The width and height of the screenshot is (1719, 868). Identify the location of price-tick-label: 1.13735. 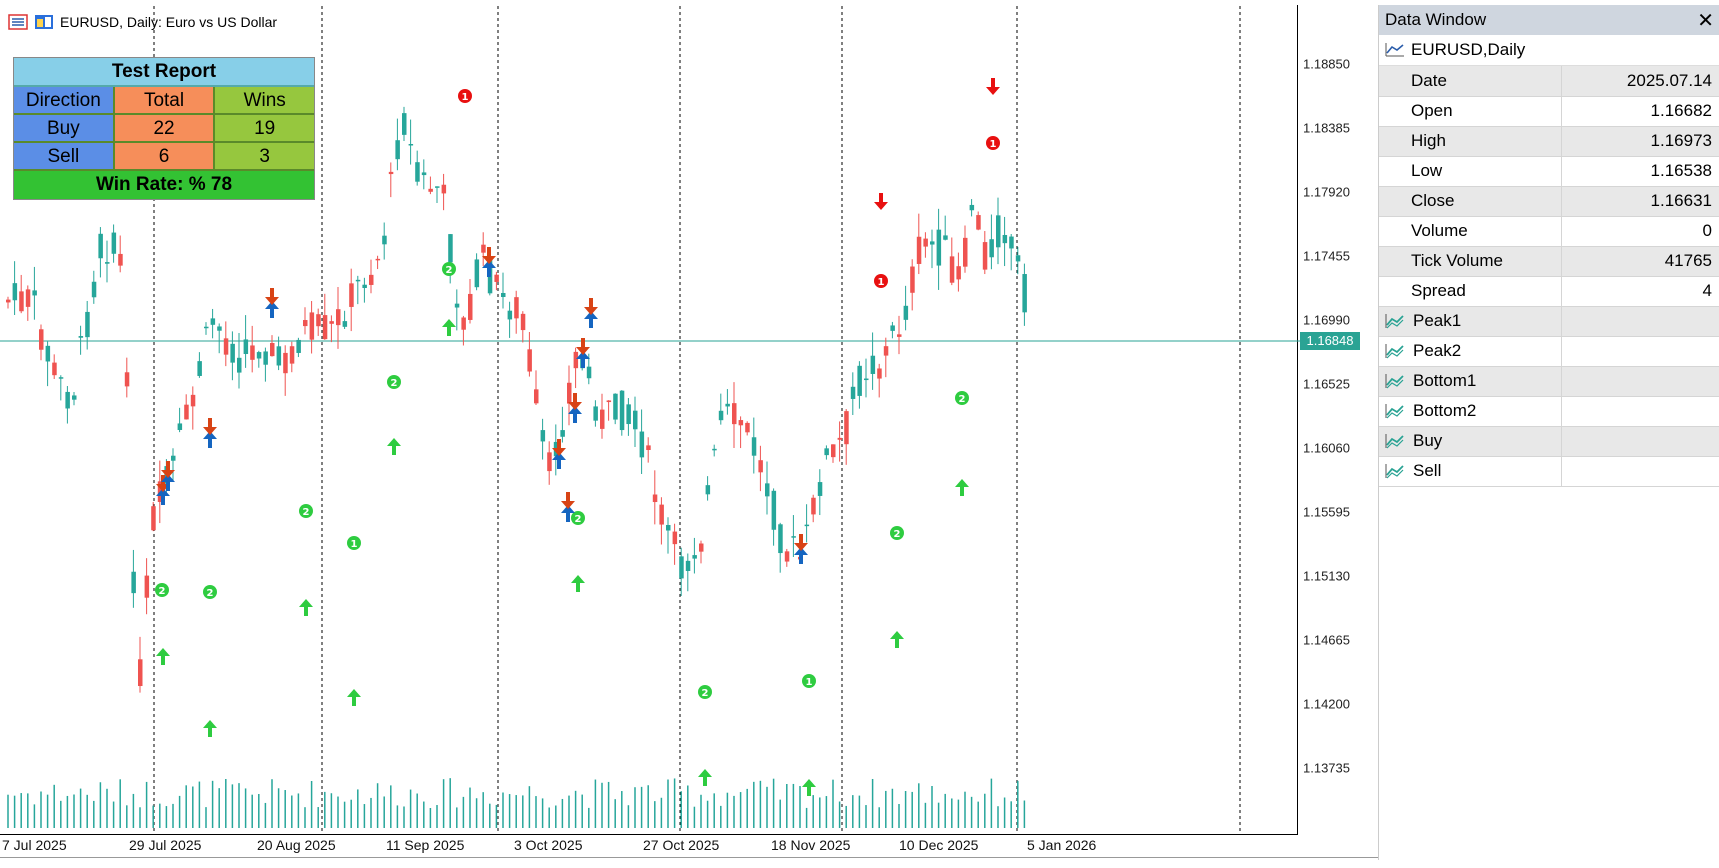
(1326, 768).